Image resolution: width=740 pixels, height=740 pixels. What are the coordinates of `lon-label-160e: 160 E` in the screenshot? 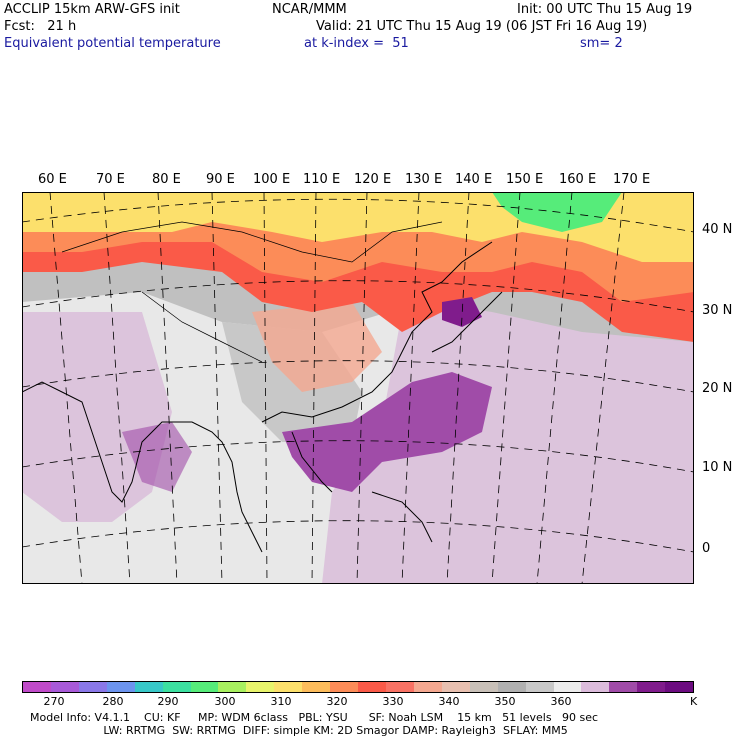 It's located at (578, 179).